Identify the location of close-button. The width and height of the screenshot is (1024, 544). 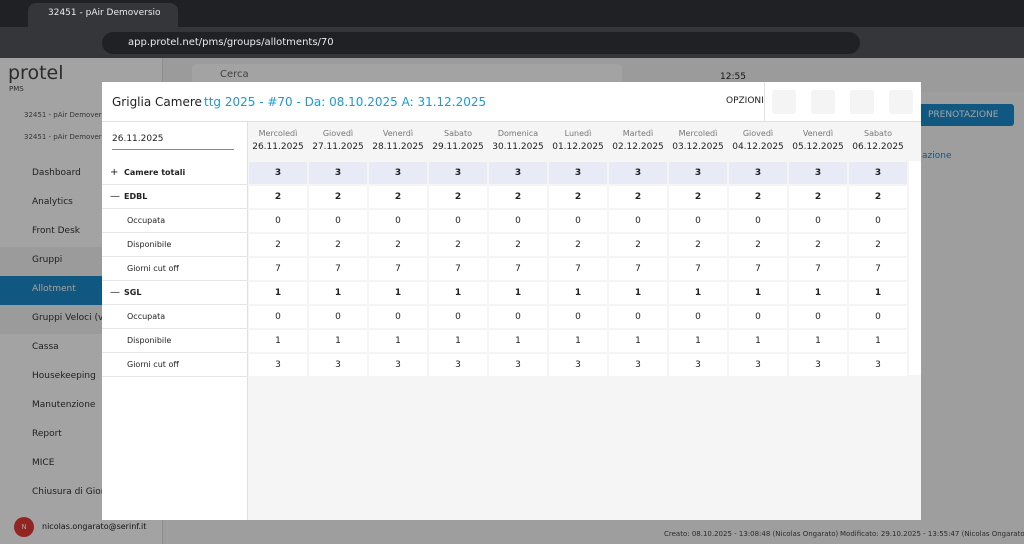
(901, 102).